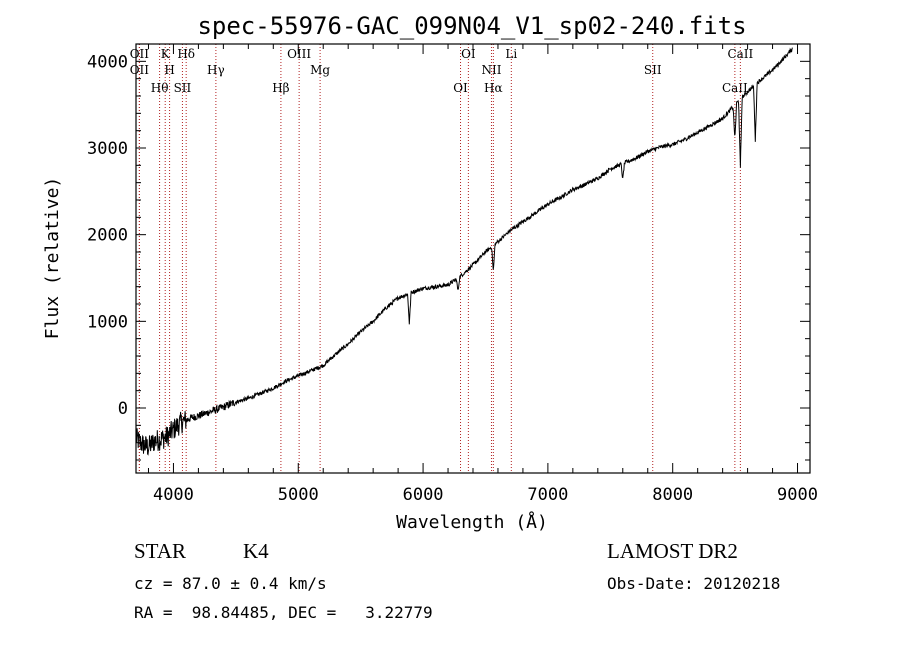 The width and height of the screenshot is (900, 649). I want to click on y-tick-label: 2000, so click(107, 236).